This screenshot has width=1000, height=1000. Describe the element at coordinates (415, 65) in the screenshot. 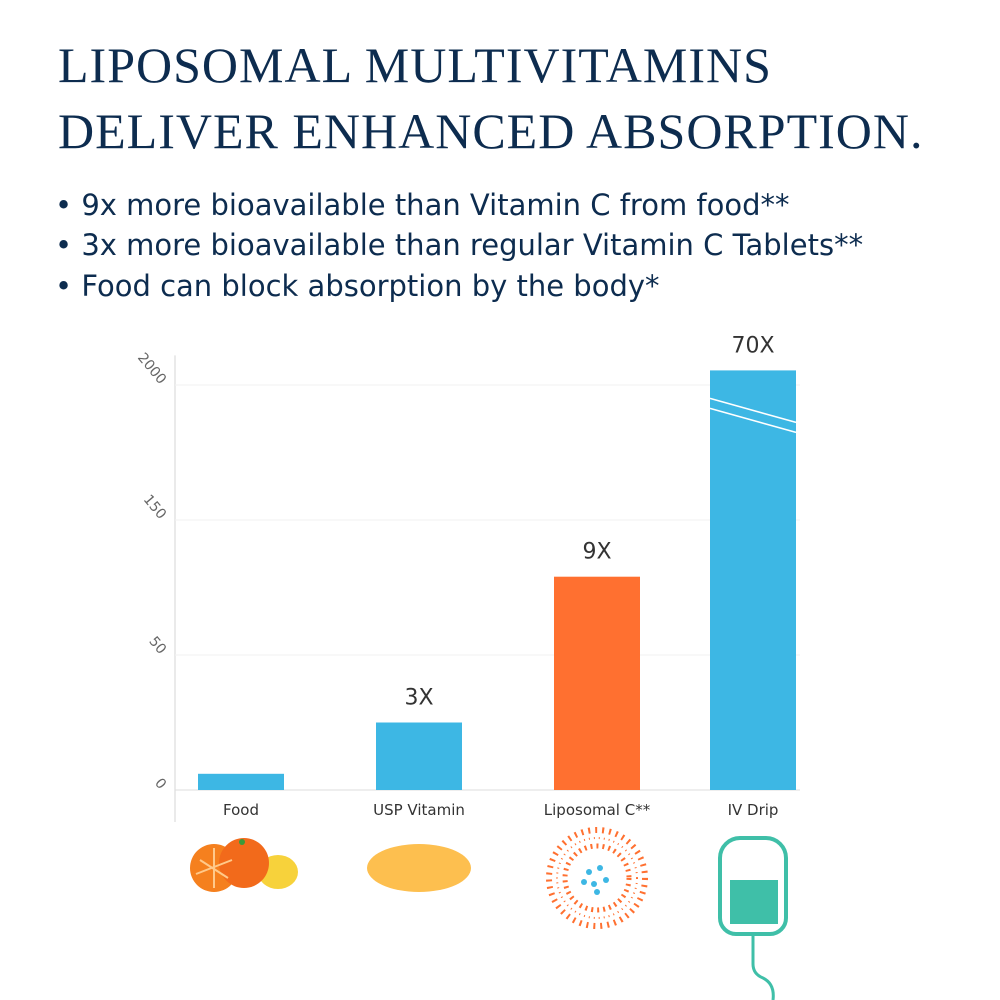

I see `title-line: LIPOSOMAL MULTIVITAMINS` at that location.